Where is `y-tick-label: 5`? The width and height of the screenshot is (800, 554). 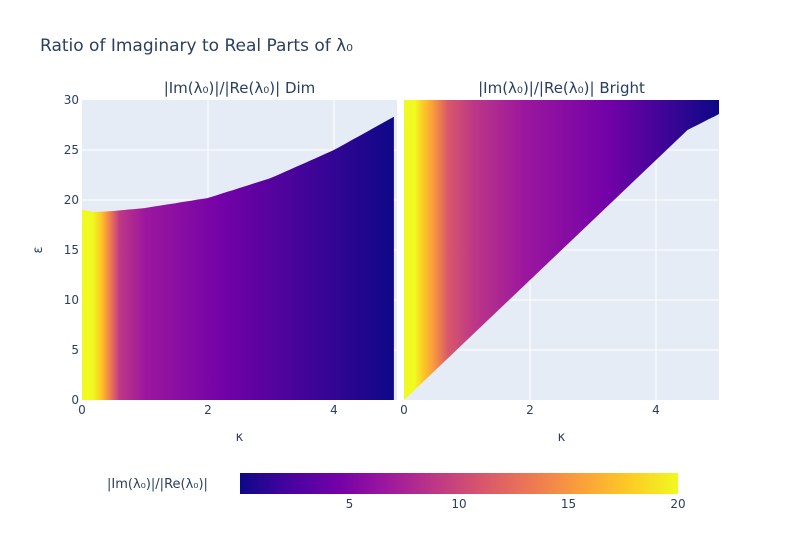
y-tick-label: 5 is located at coordinates (75, 350).